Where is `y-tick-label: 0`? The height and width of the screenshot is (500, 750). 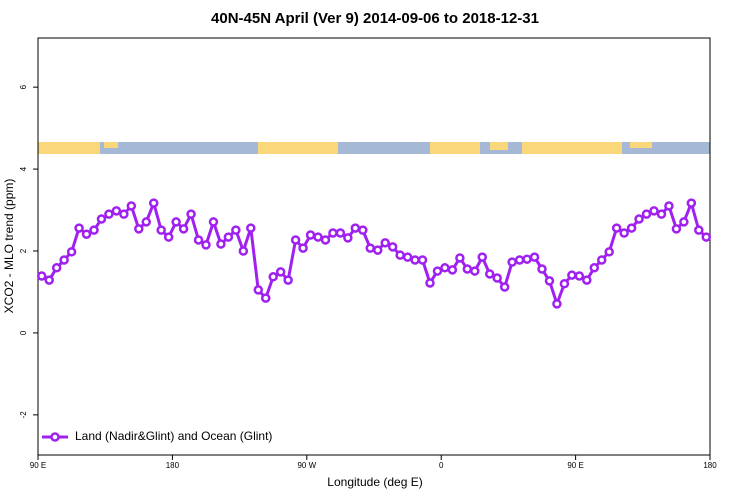
y-tick-label: 0 is located at coordinates (23, 332).